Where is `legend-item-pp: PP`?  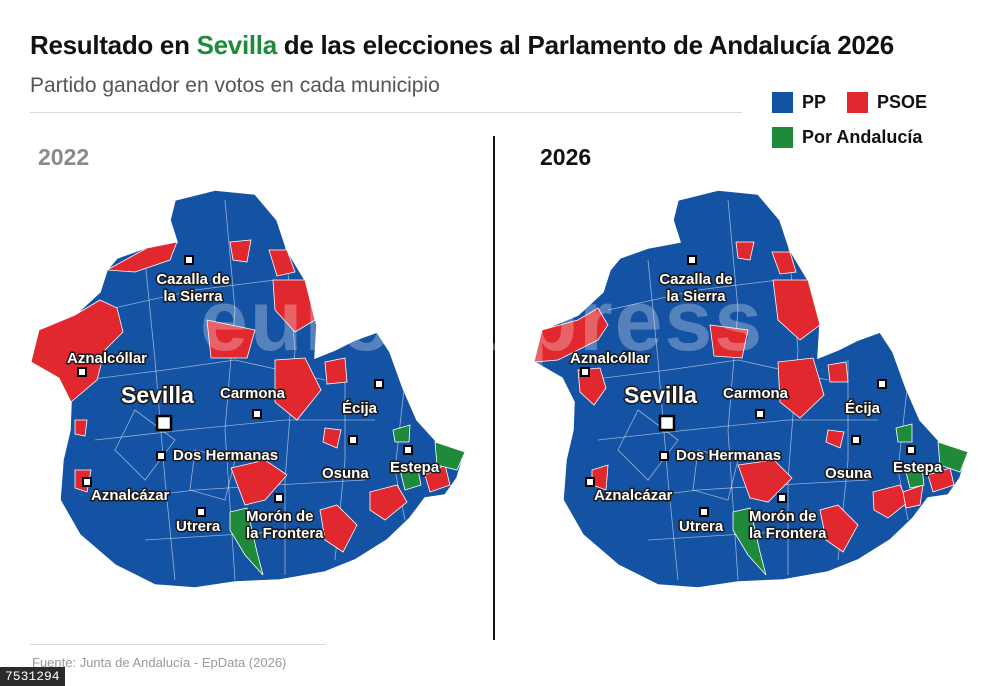
legend-item-pp: PP is located at coordinates (799, 102).